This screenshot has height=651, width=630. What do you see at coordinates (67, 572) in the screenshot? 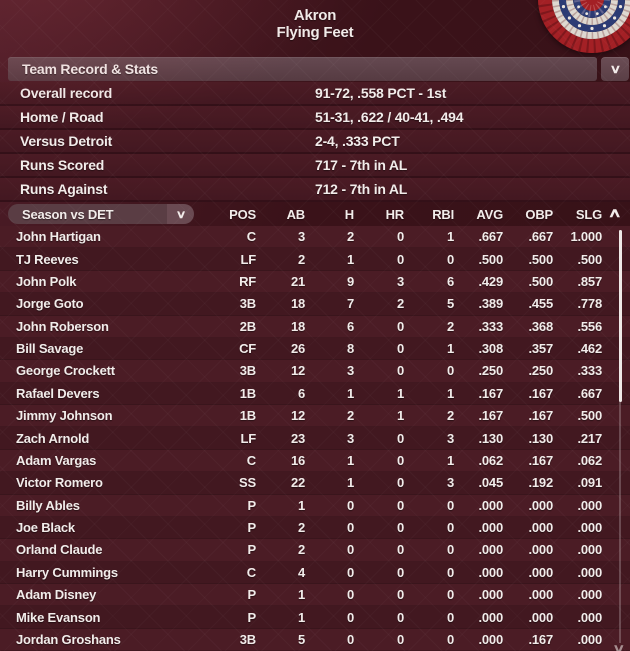
I see `player-name-cell: Harry Cummings` at bounding box center [67, 572].